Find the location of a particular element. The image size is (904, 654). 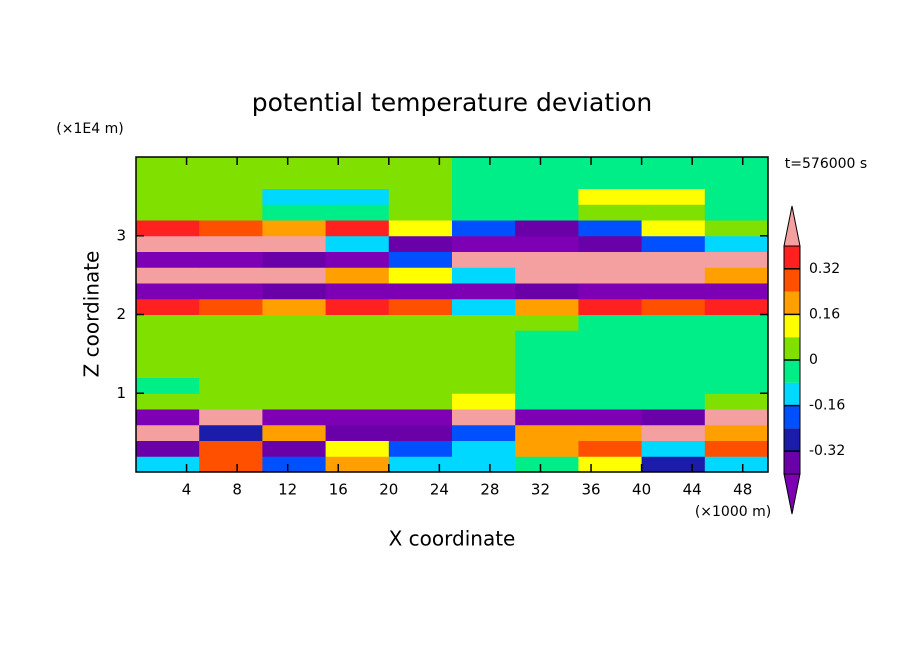

x-tick-label: 28 is located at coordinates (489, 490).